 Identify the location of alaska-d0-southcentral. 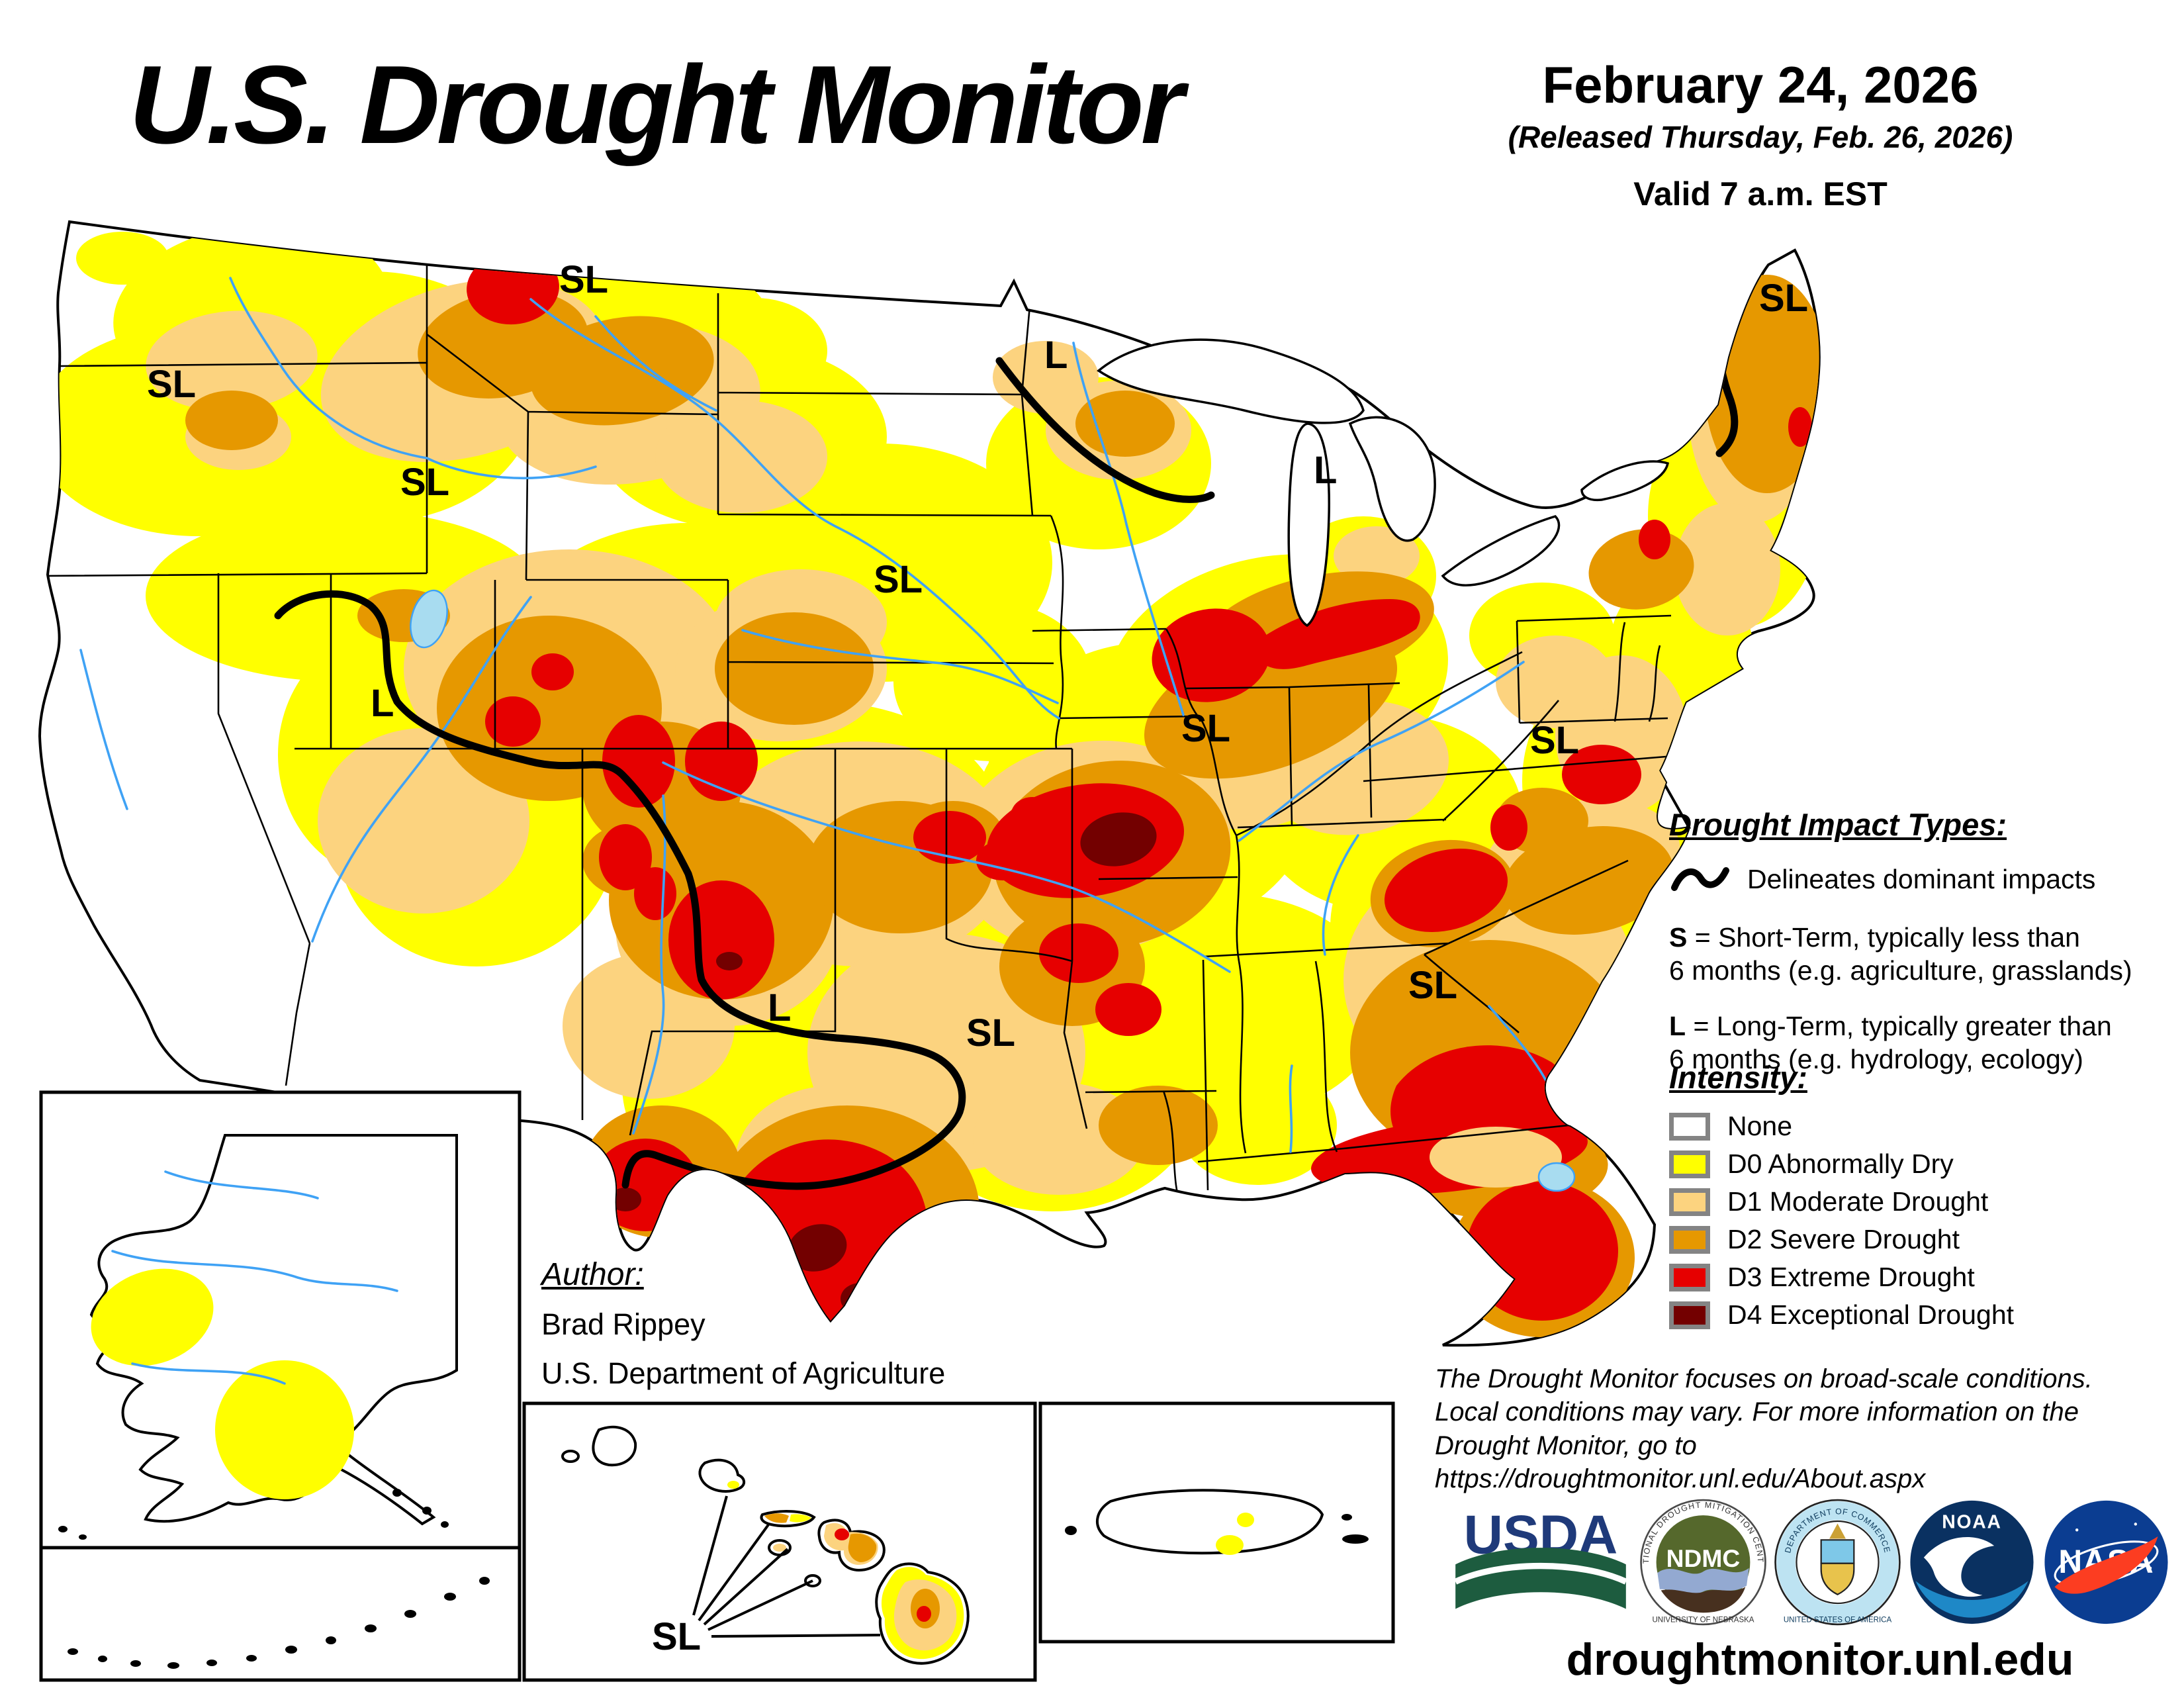
(284, 1429).